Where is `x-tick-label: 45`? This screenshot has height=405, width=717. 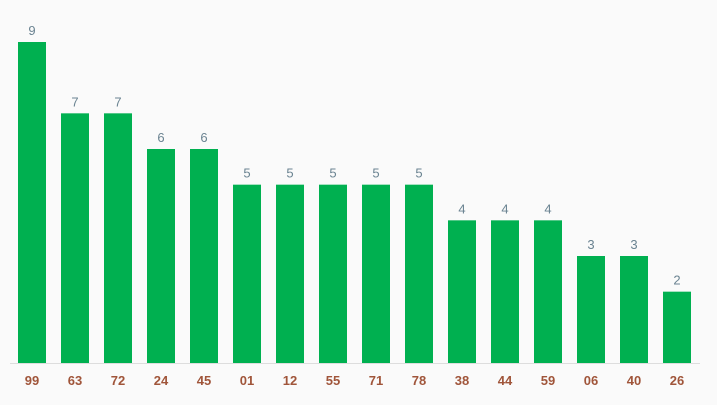
x-tick-label: 45 is located at coordinates (204, 380).